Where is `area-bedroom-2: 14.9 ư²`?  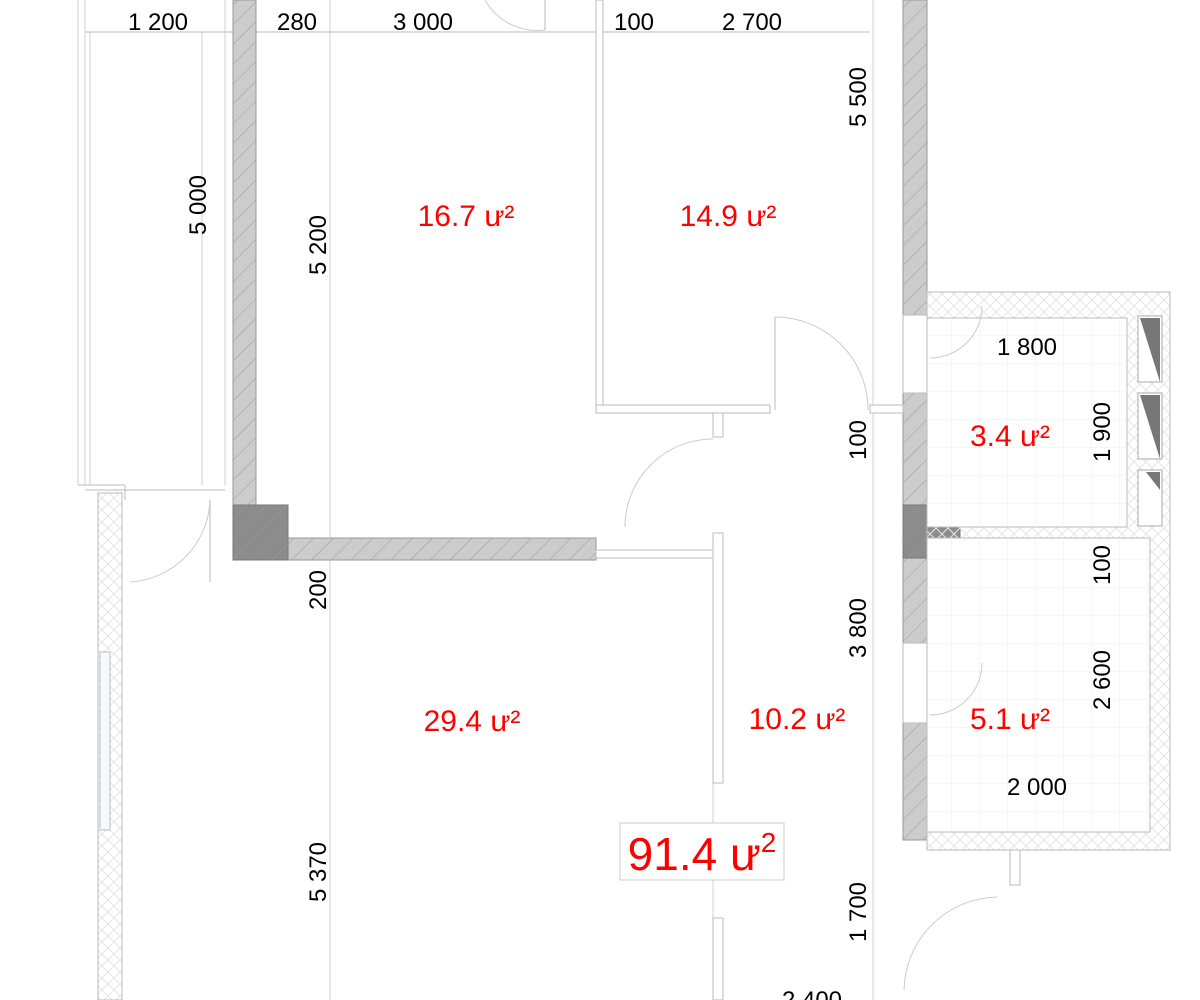
area-bedroom-2: 14.9 ư² is located at coordinates (728, 216).